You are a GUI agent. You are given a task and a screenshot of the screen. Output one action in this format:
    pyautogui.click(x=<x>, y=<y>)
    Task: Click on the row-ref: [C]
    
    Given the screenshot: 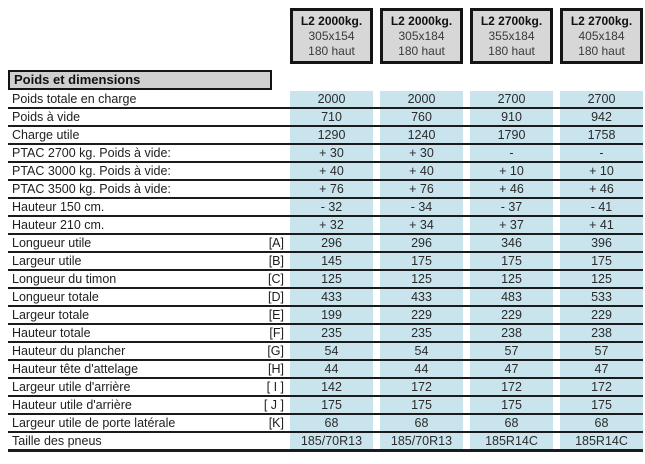 What is the action you would take?
    pyautogui.click(x=276, y=279)
    